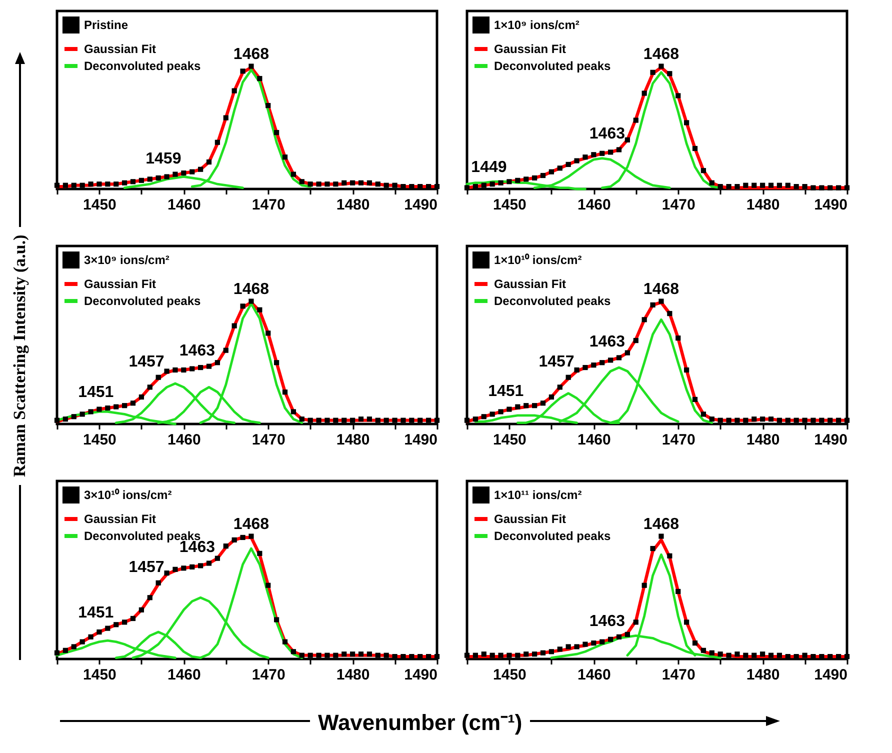 The width and height of the screenshot is (892, 753). Describe the element at coordinates (127, 260) in the screenshot. I see `legend-label: 3×10⁹ ions/cm²` at that location.